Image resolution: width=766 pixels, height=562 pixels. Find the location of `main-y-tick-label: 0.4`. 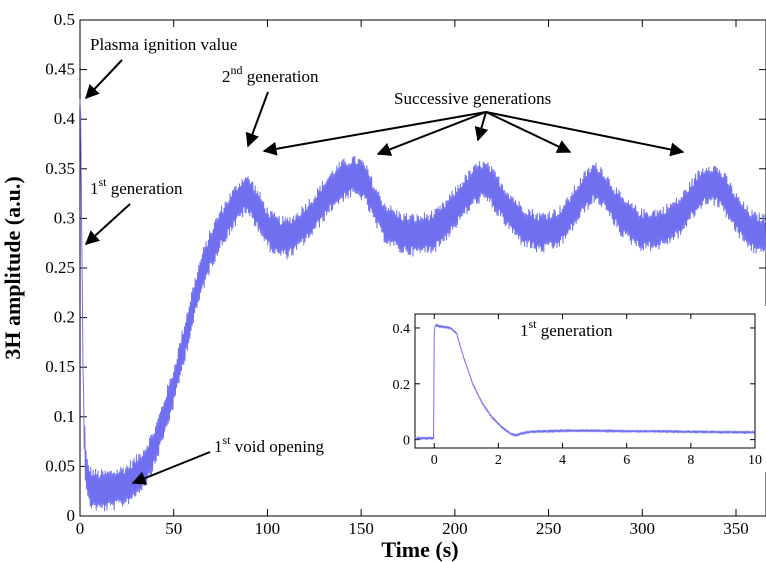

main-y-tick-label: 0.4 is located at coordinates (65, 118).